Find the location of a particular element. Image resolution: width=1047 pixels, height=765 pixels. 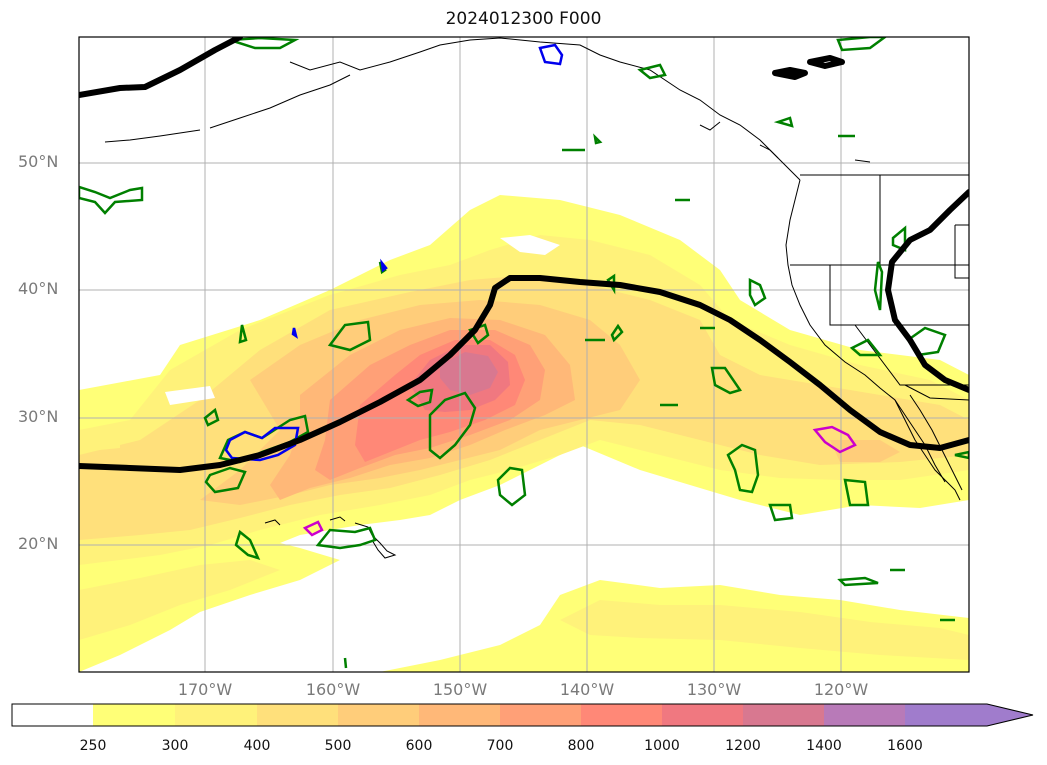

lat-label-40n: 40°N is located at coordinates (38, 288).